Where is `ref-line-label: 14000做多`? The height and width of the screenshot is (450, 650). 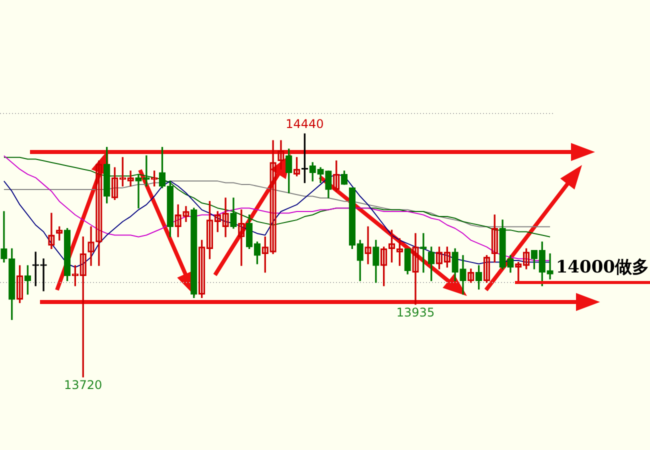
ref-line-label: 14000做多 is located at coordinates (602, 267).